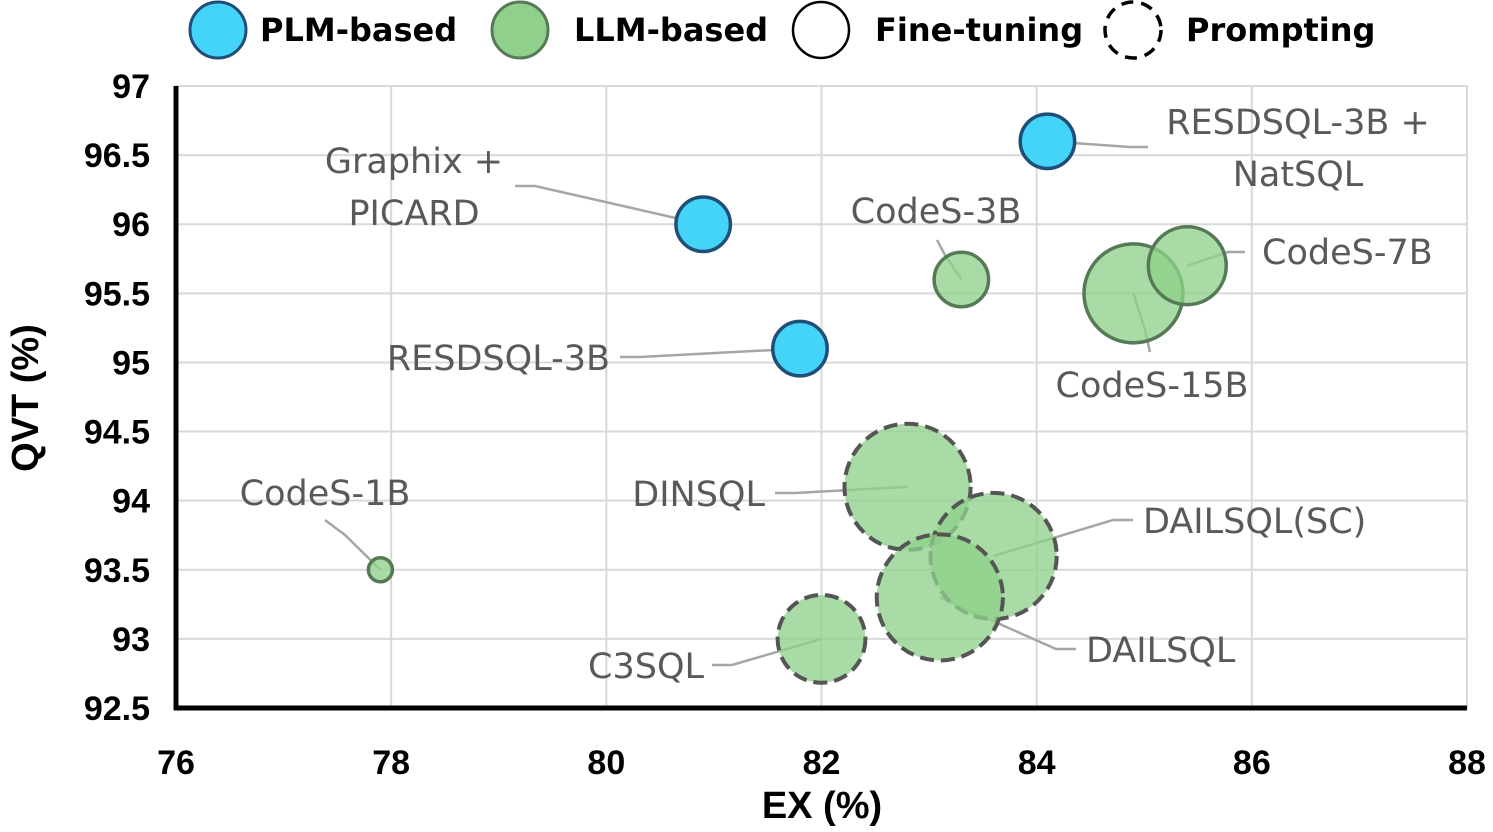 The height and width of the screenshot is (832, 1493). I want to click on x-axis-title: EX (%), so click(822, 806).